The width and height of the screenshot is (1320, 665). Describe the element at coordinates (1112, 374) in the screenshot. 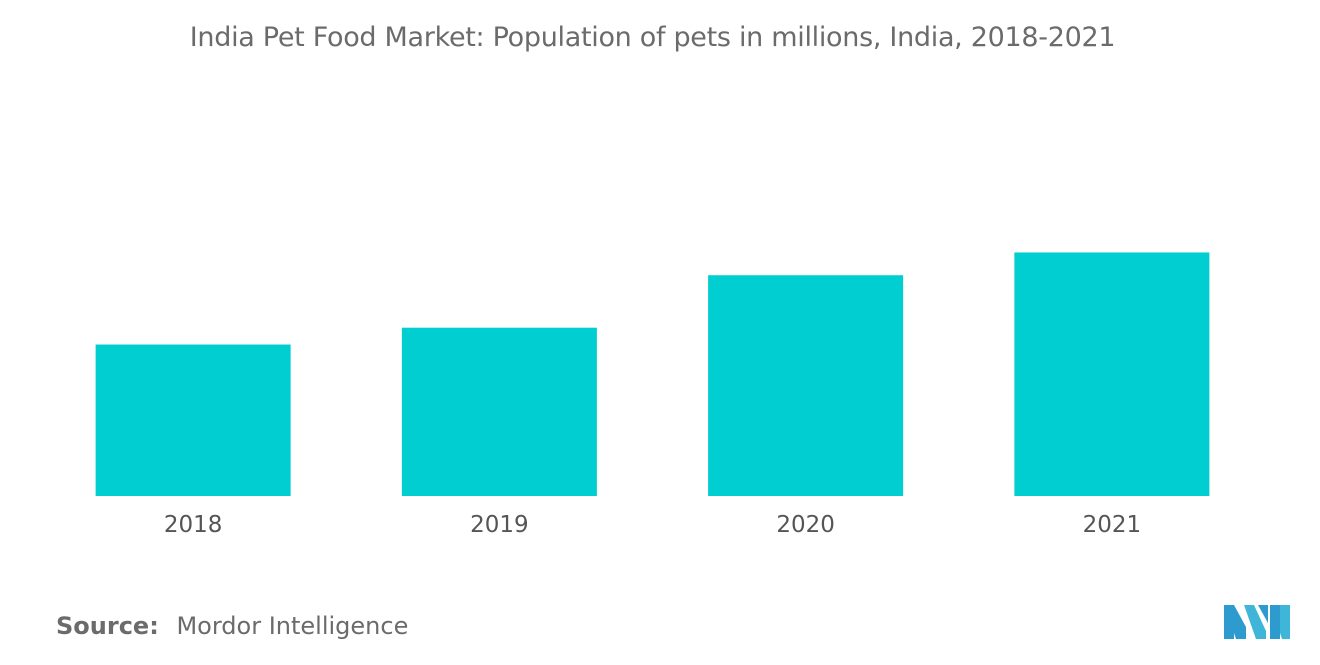

I see `bar-2021` at that location.